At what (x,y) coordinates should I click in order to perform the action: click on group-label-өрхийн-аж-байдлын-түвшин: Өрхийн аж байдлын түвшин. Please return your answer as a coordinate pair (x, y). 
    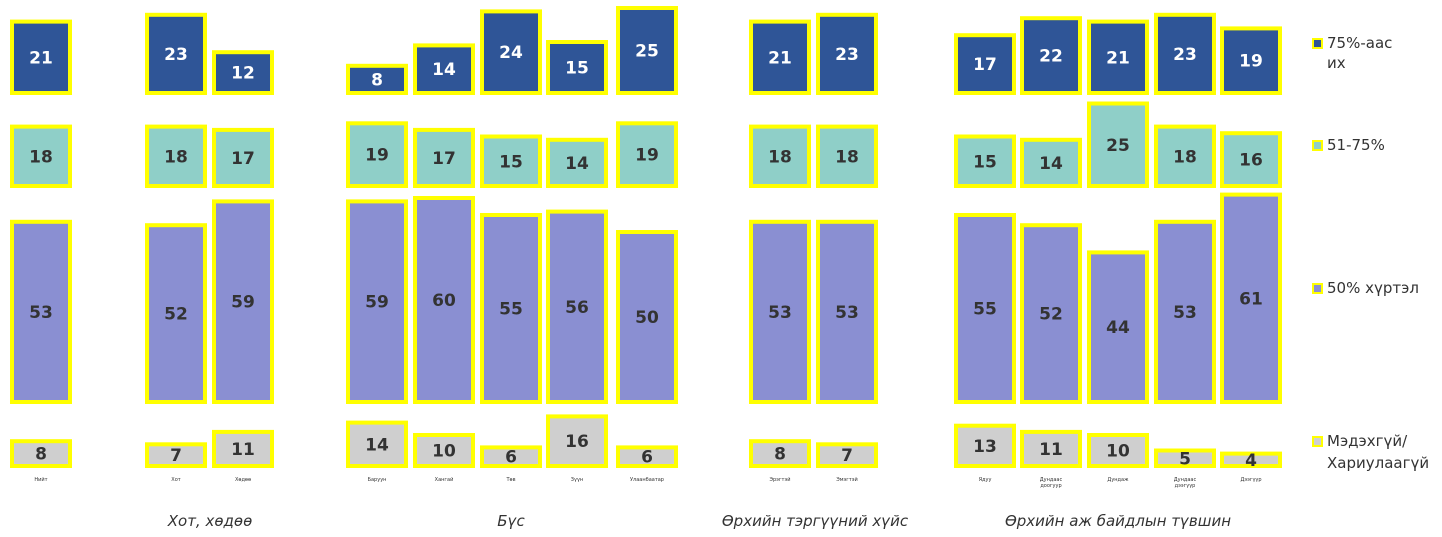
    Looking at the image, I should click on (1118, 521).